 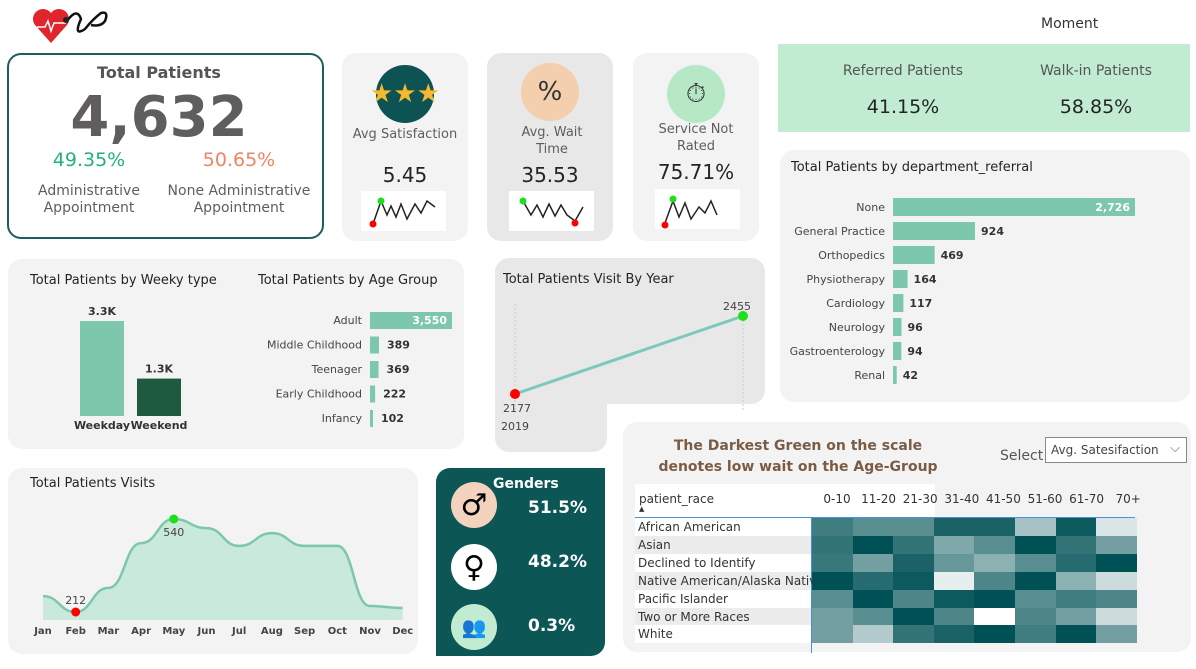 What do you see at coordinates (173, 532) in the screenshot?
I see `data-label: 540` at bounding box center [173, 532].